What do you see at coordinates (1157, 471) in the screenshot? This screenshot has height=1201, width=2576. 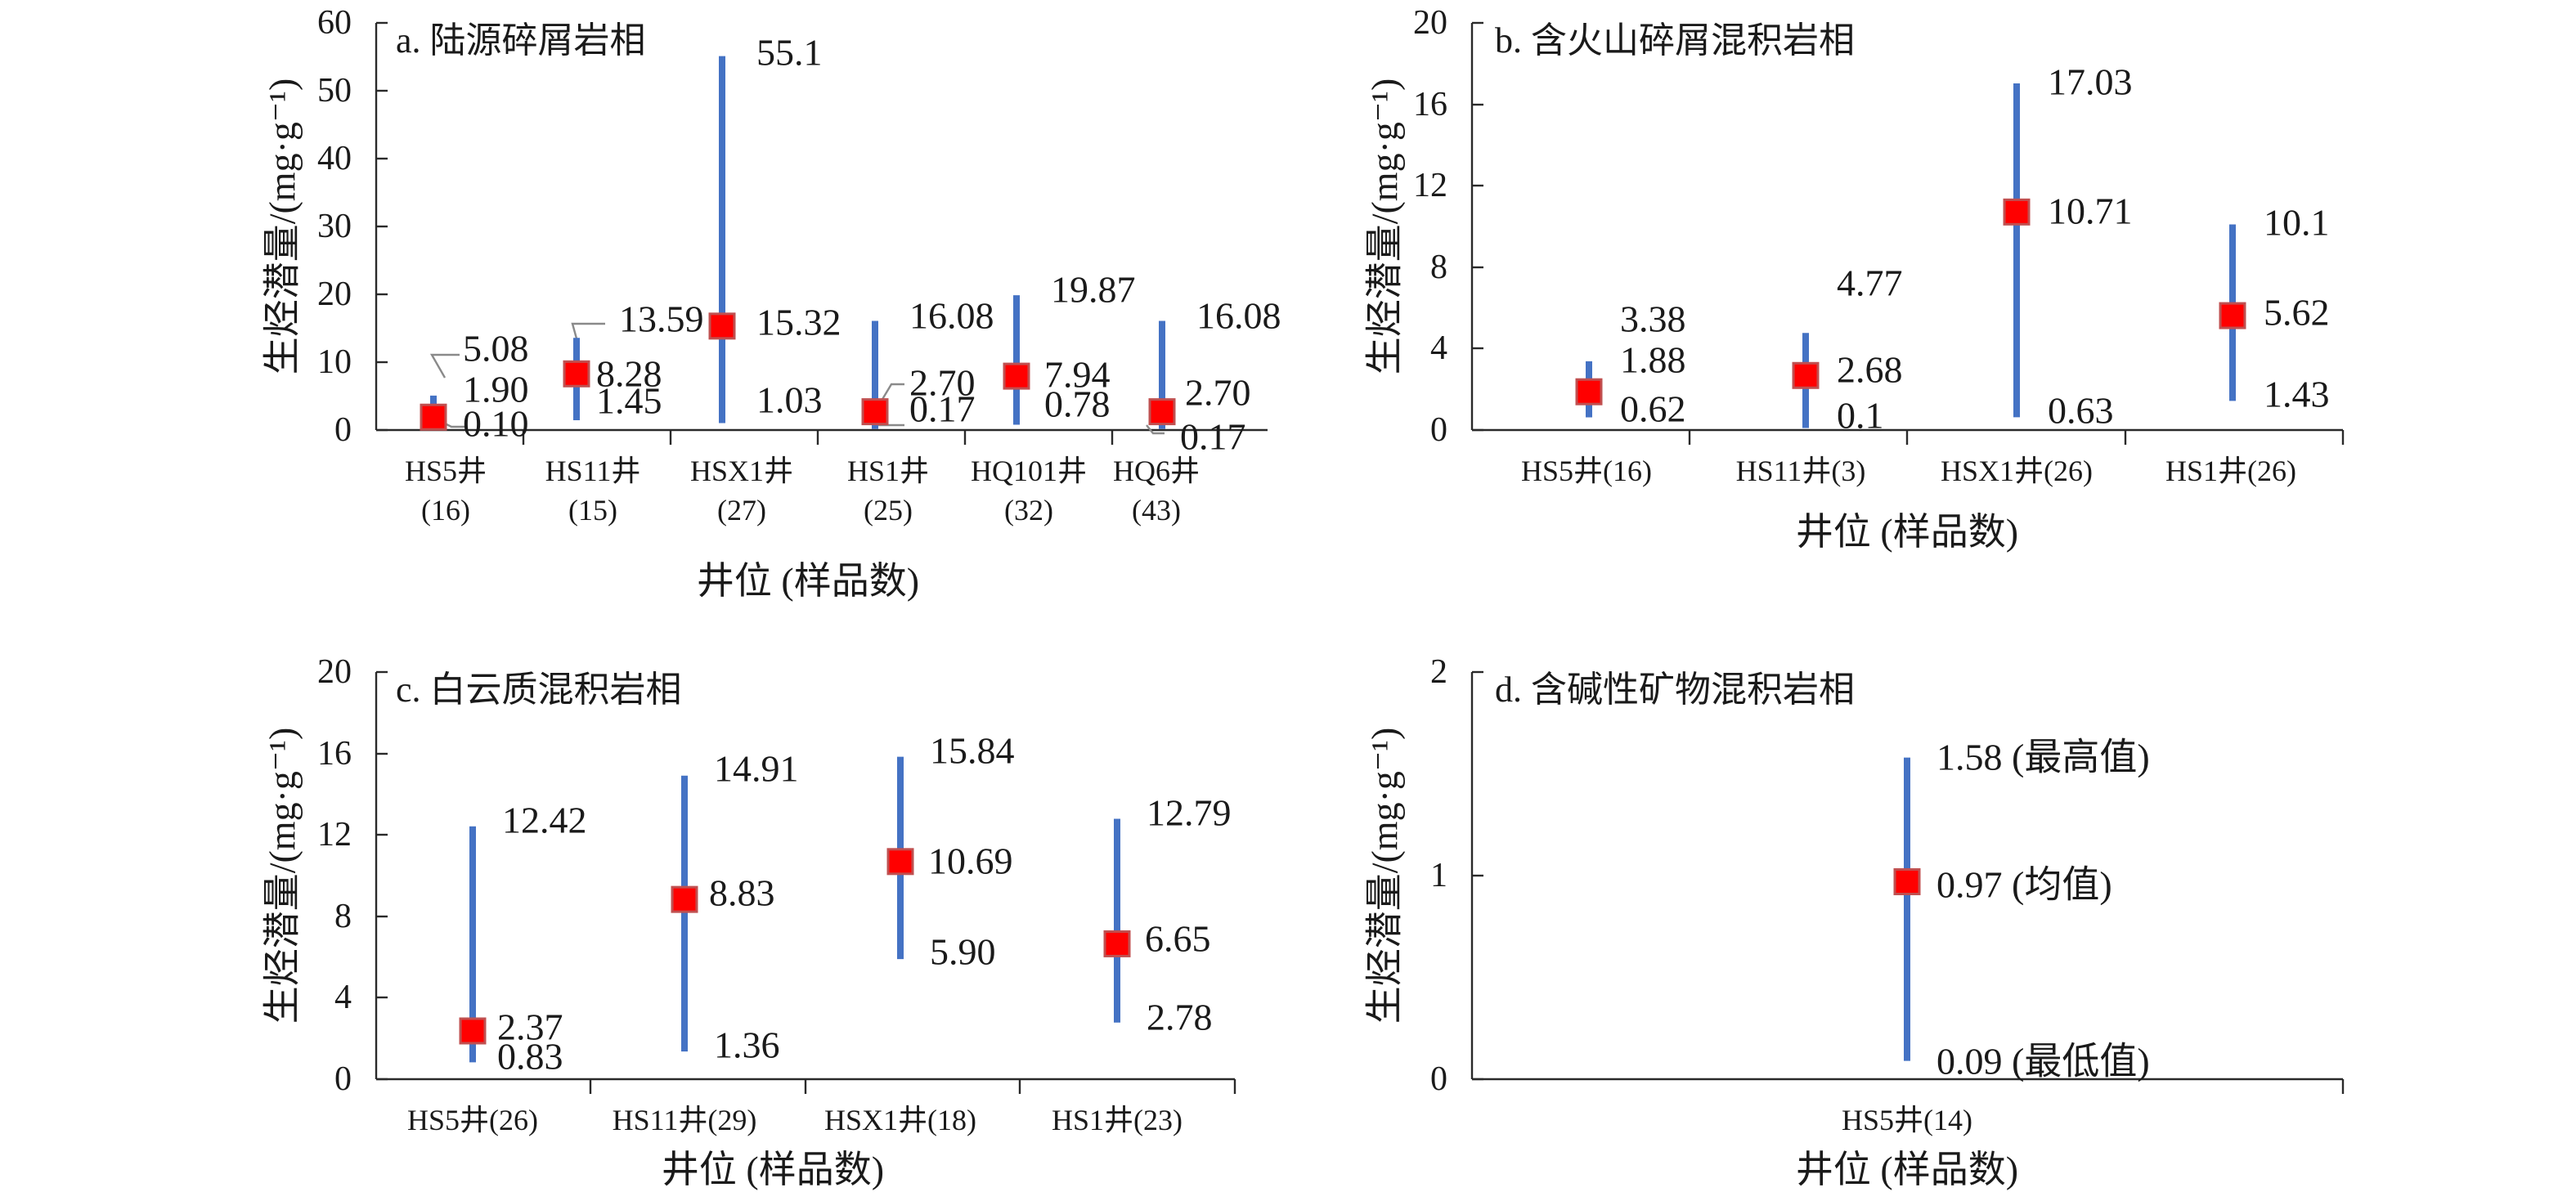 I see `x-category-label: HQ6井` at bounding box center [1157, 471].